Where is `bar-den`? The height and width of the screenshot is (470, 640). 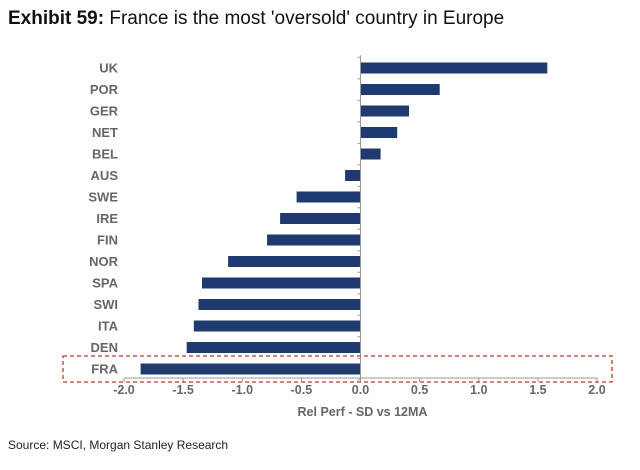 bar-den is located at coordinates (273, 347).